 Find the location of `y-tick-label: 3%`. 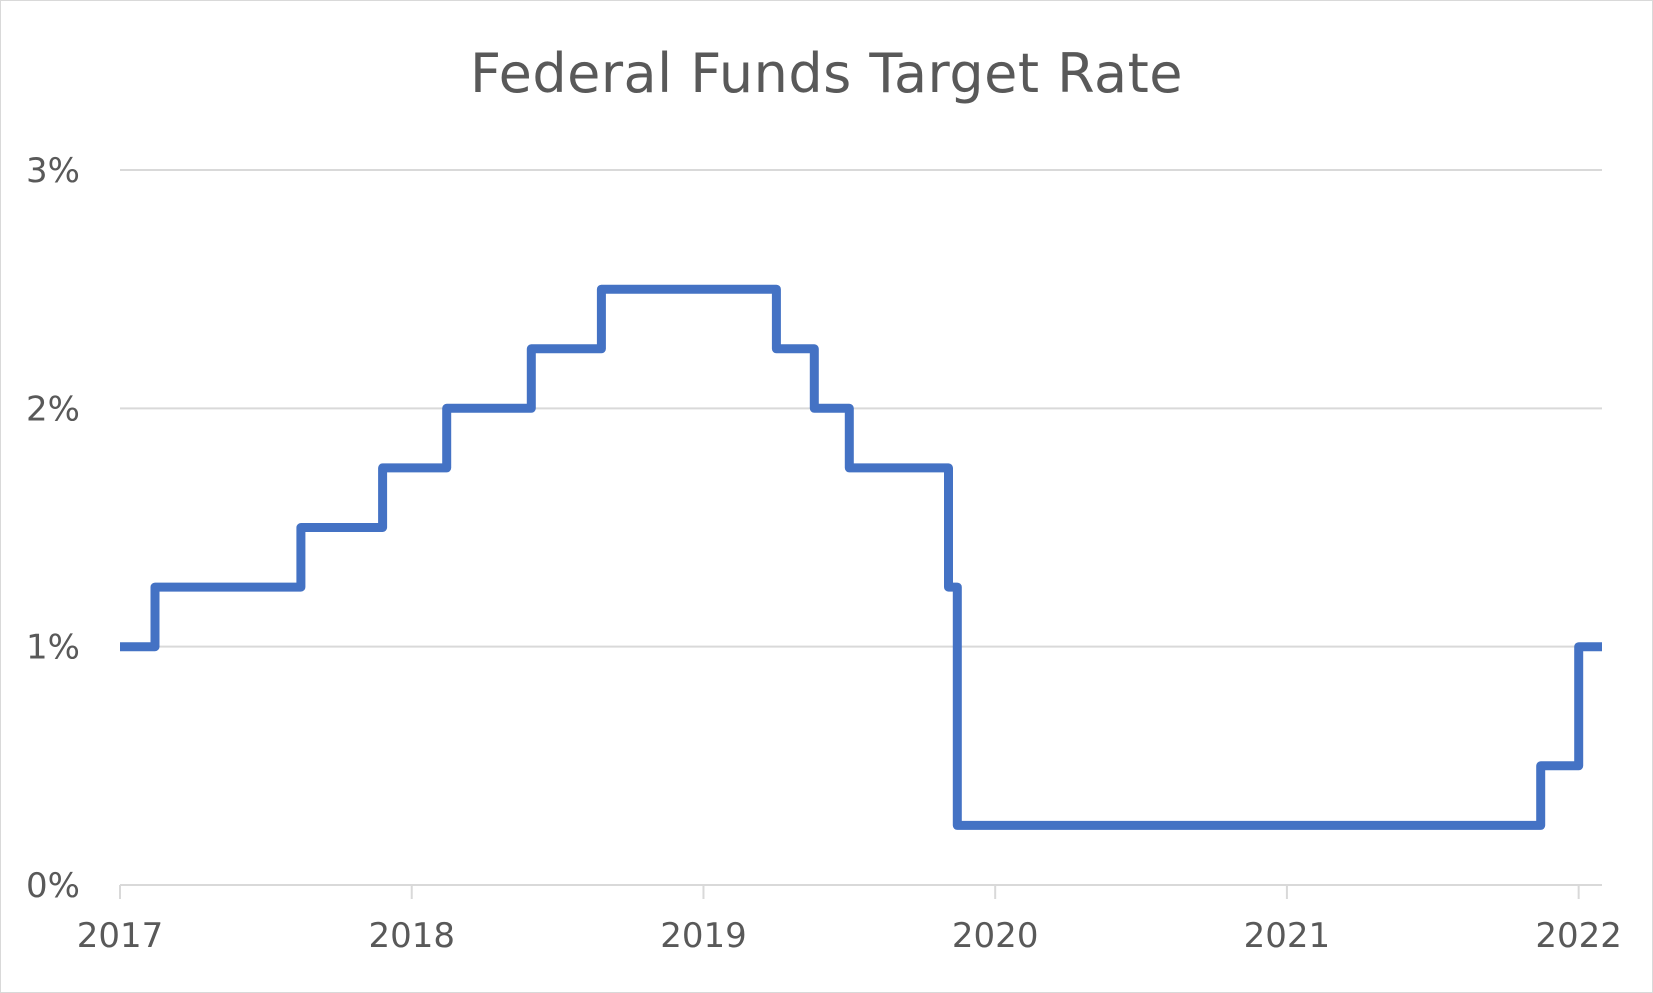

y-tick-label: 3% is located at coordinates (53, 171).